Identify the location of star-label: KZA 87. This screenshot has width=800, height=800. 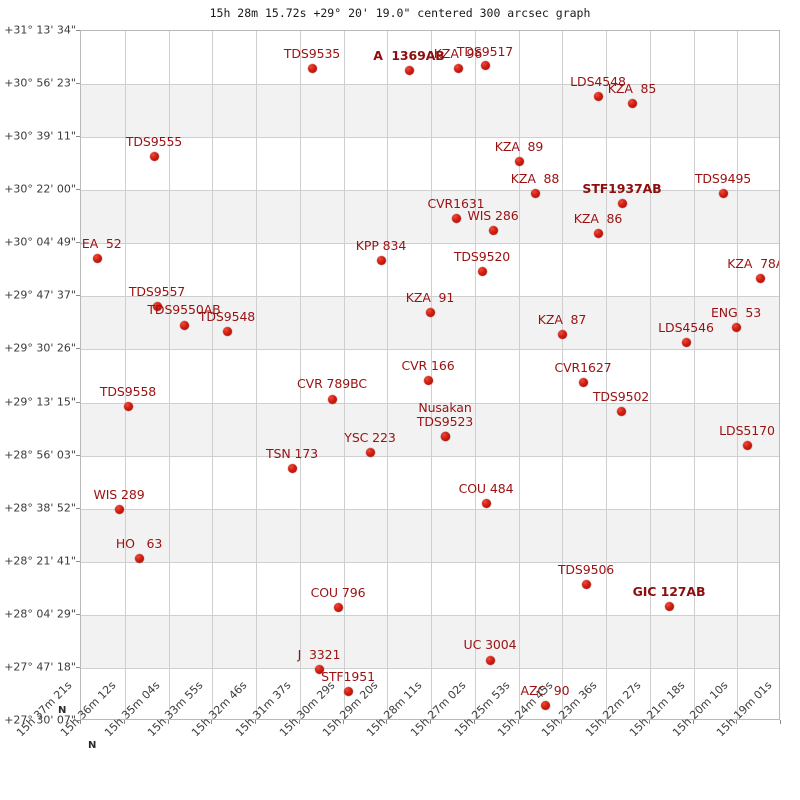
(562, 319).